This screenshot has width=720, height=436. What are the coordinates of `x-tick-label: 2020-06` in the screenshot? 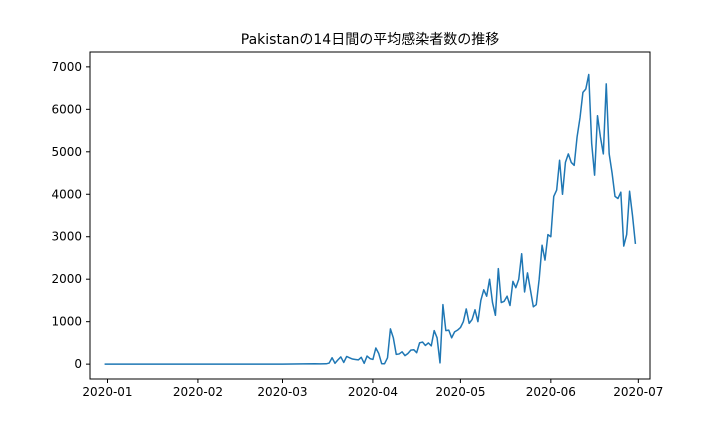 It's located at (551, 392).